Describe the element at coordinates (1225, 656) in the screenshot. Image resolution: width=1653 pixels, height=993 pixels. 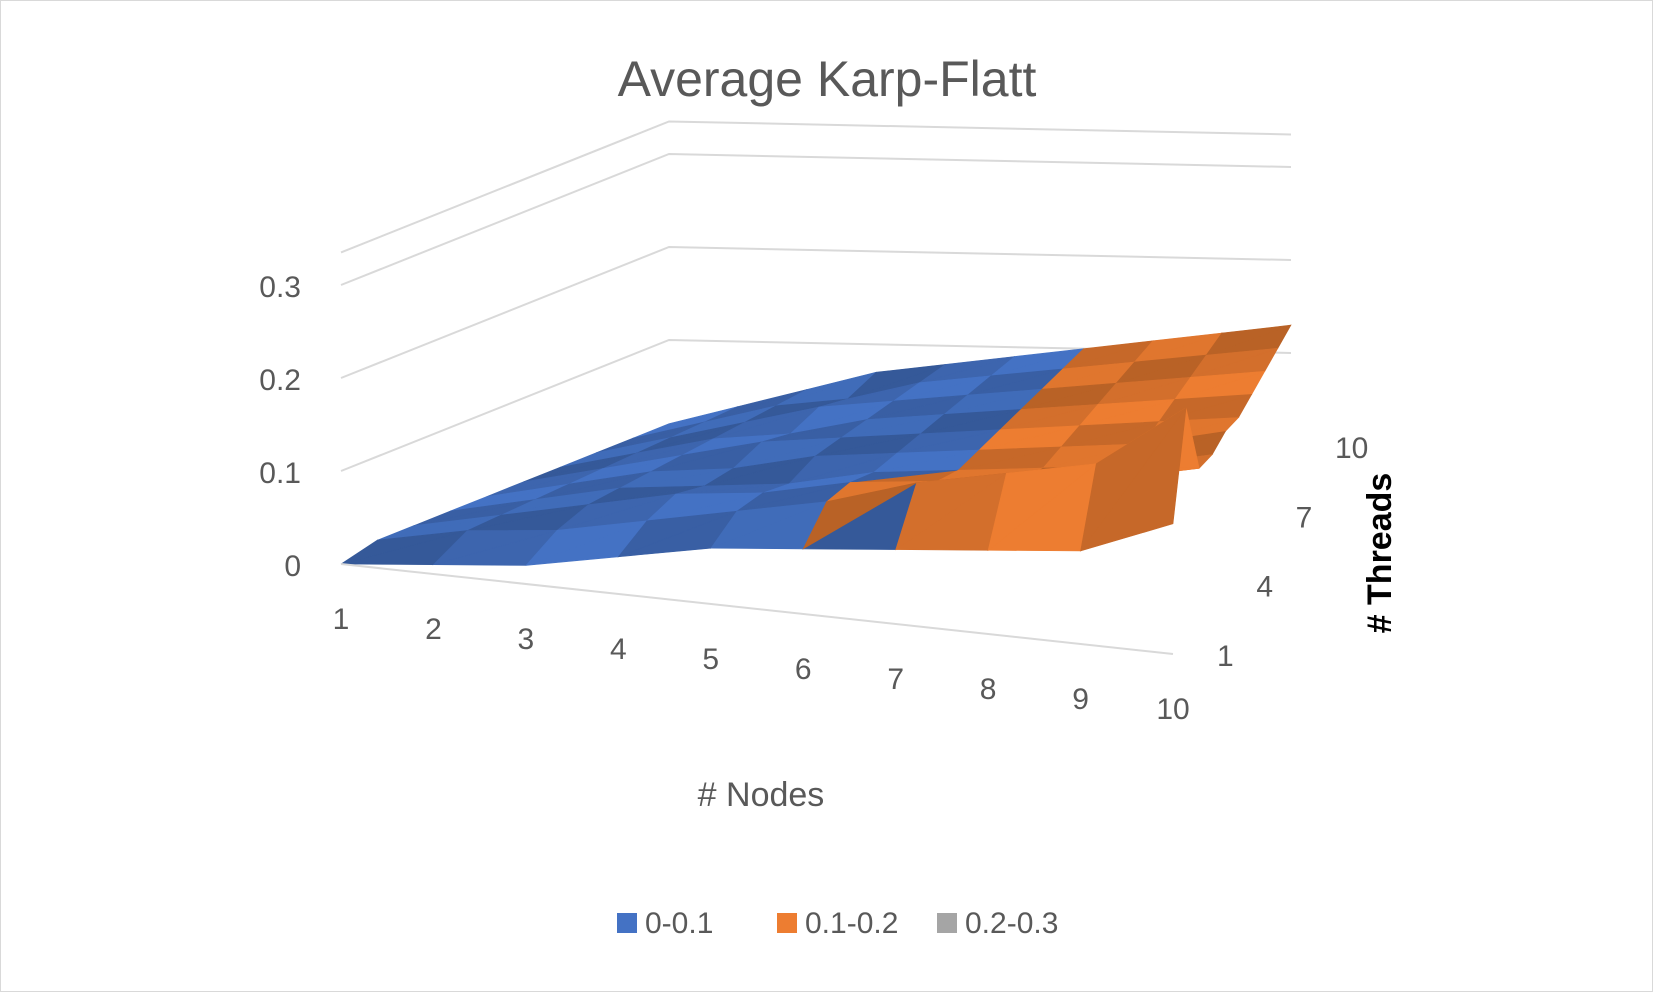
I see `y-tick-label: 1` at that location.